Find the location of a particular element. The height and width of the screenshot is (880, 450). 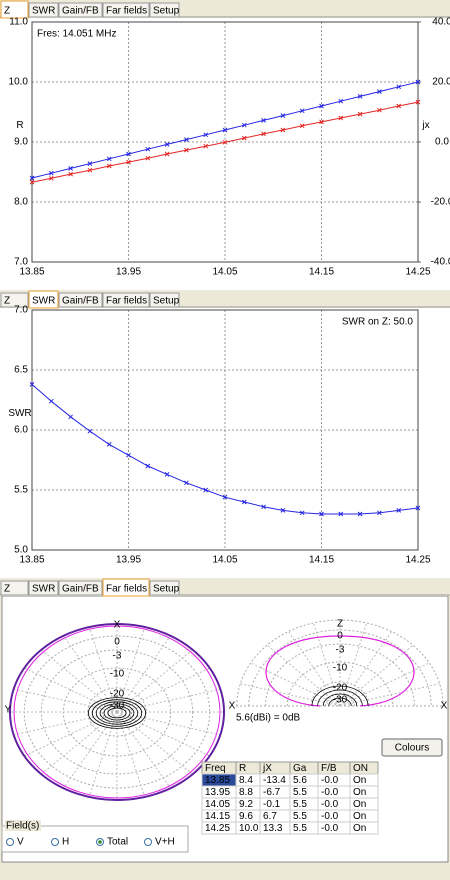

table-text: 6.7 is located at coordinates (270, 816).